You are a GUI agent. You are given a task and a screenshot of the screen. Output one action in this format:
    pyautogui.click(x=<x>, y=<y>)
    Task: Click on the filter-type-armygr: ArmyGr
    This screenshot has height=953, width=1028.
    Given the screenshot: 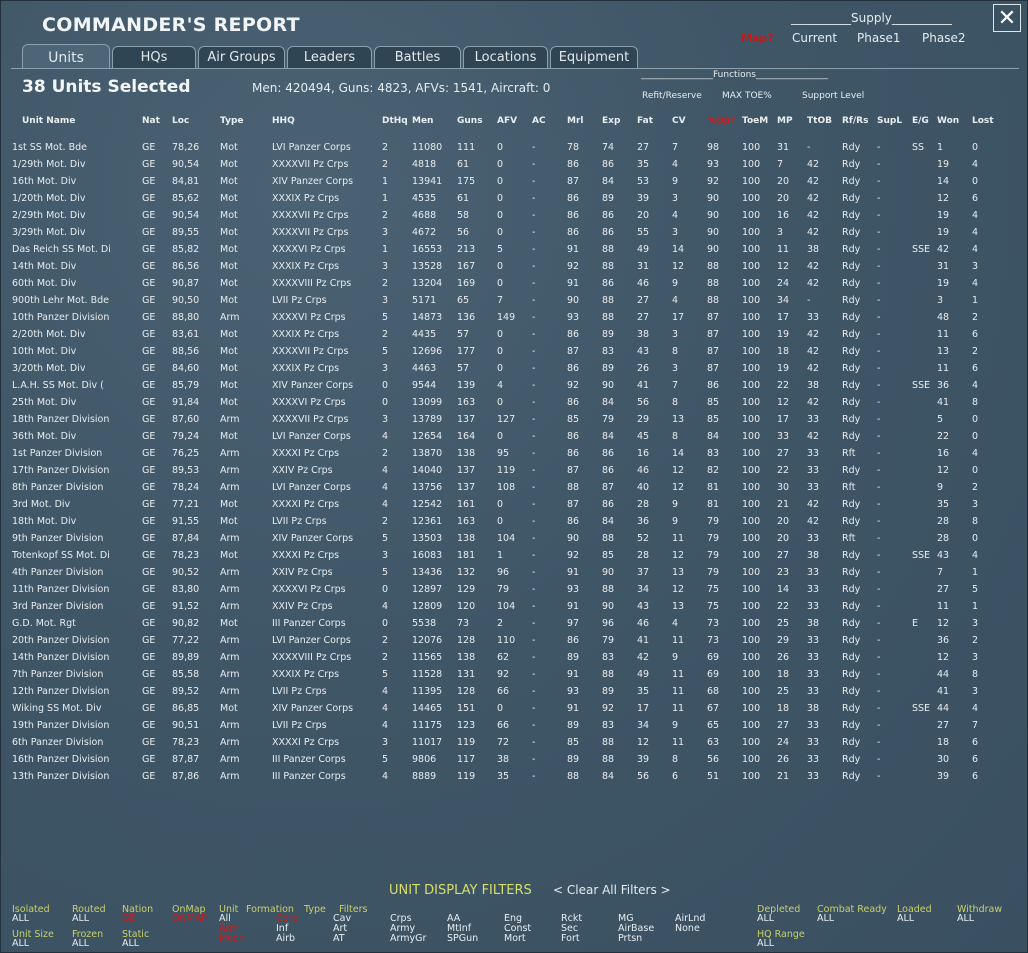 What is the action you would take?
    pyautogui.click(x=408, y=938)
    